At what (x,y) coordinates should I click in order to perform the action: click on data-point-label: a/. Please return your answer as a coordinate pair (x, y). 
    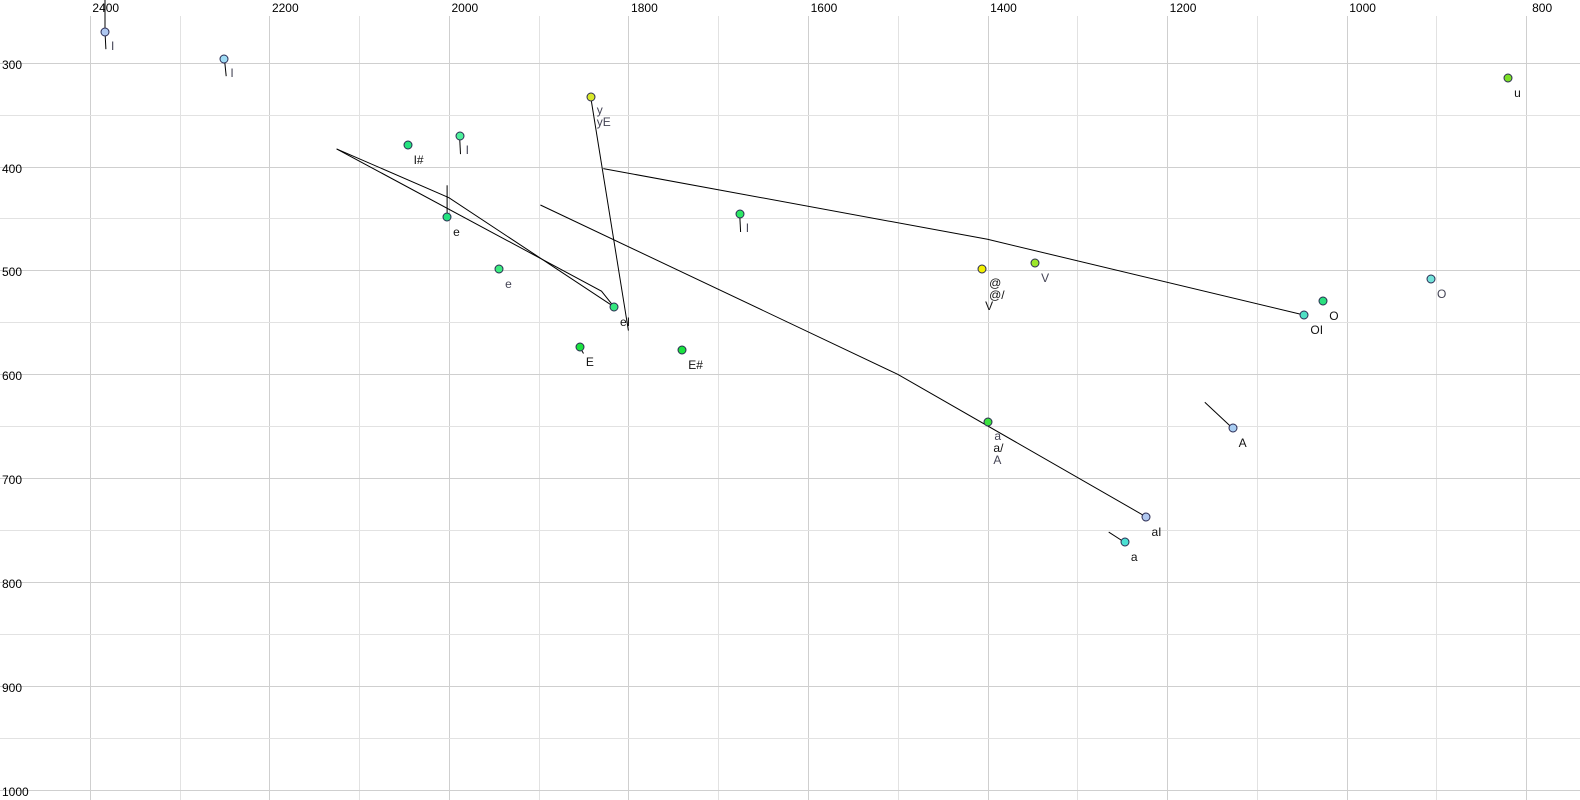
    Looking at the image, I should click on (998, 448).